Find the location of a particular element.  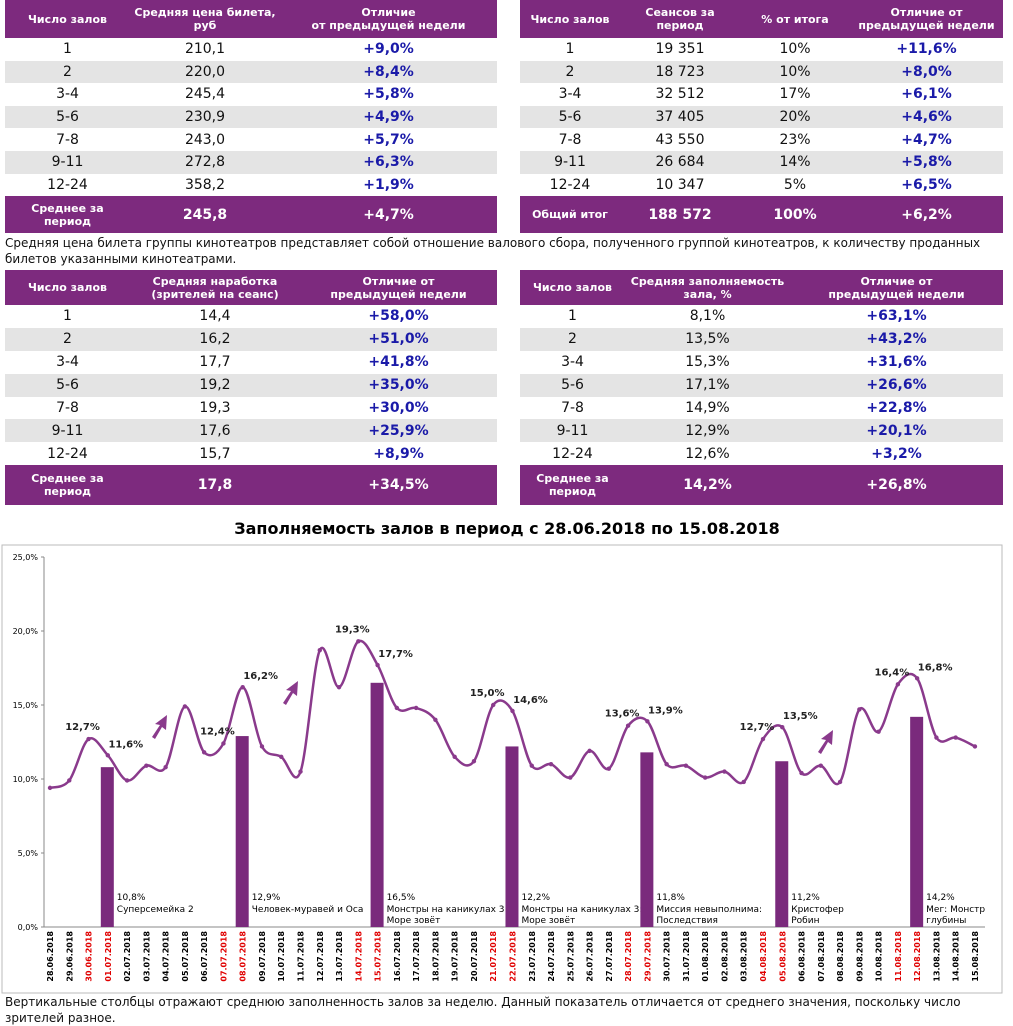

table-cell: 5-6 is located at coordinates (572, 385).